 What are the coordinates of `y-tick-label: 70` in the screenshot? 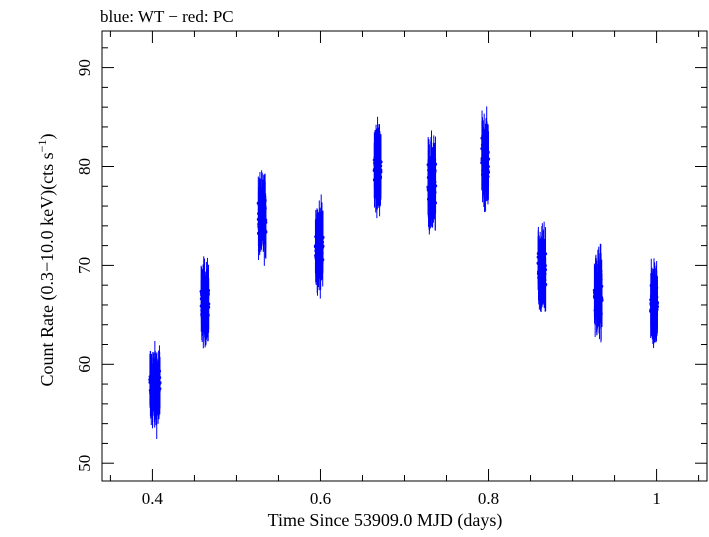 It's located at (84, 265).